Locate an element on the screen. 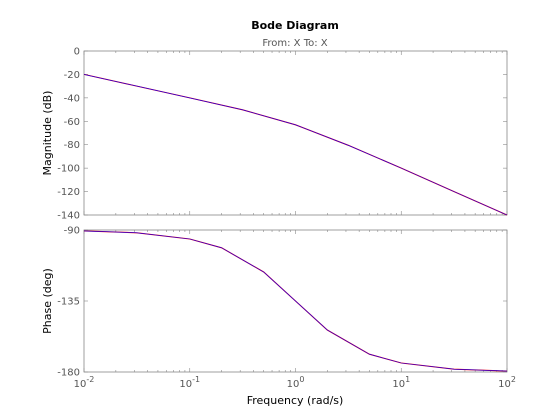  xtick-label: 10² is located at coordinates (507, 382).